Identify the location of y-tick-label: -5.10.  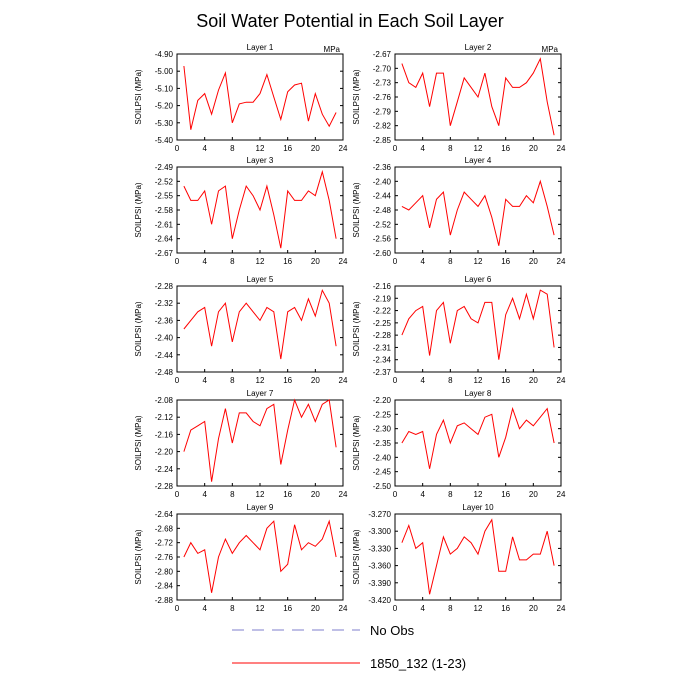
(164, 88).